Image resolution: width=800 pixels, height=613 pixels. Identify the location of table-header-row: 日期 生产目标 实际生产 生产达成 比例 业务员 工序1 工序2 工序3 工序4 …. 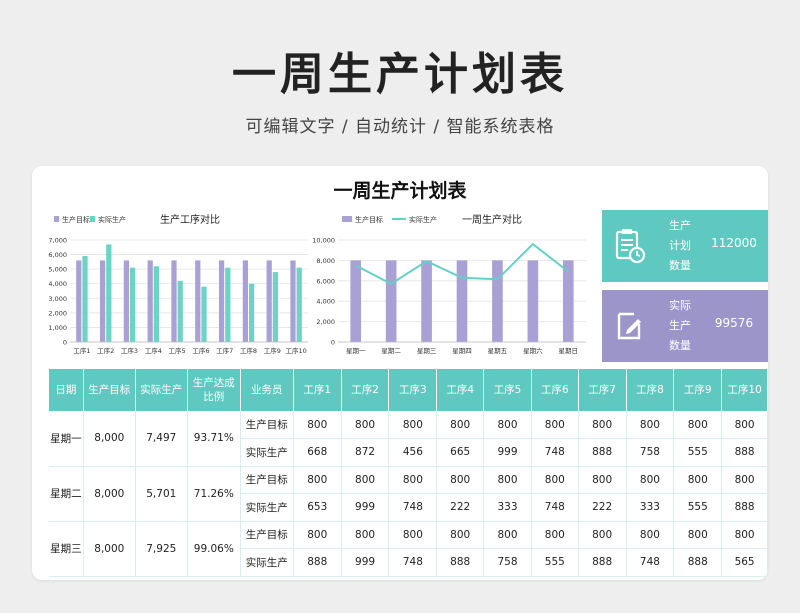
(408, 390).